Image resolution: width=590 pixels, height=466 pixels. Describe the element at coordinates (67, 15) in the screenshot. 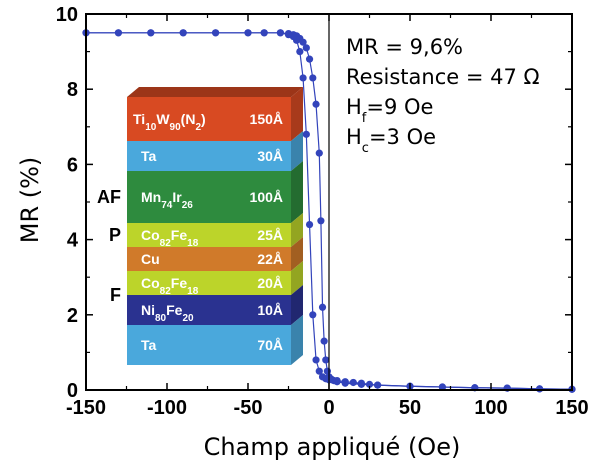

I see `y-tick-label: 10` at that location.